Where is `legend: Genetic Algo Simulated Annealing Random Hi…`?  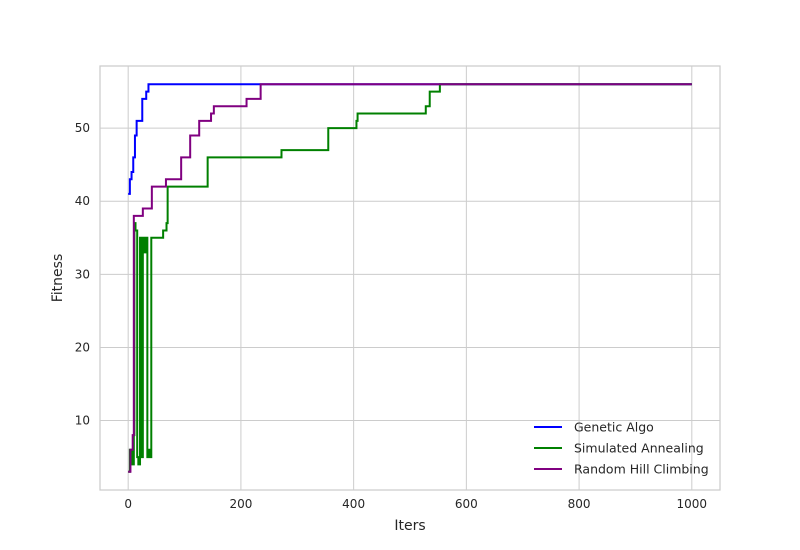 legend: Genetic Algo Simulated Annealing Random Hi… is located at coordinates (621, 448).